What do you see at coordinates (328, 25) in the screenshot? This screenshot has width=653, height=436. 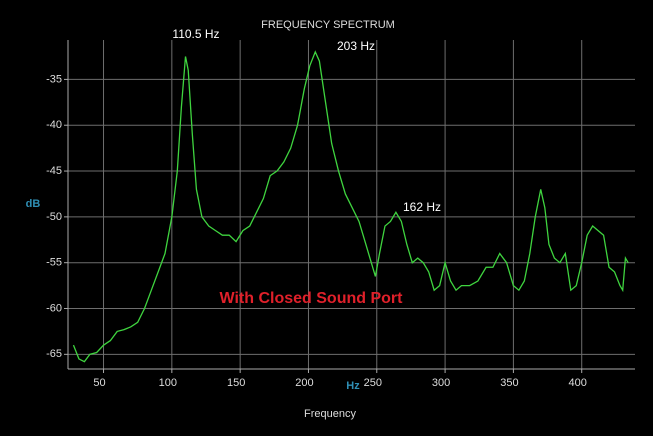 I see `chart-title: FREQUENCY SPECTRUM` at bounding box center [328, 25].